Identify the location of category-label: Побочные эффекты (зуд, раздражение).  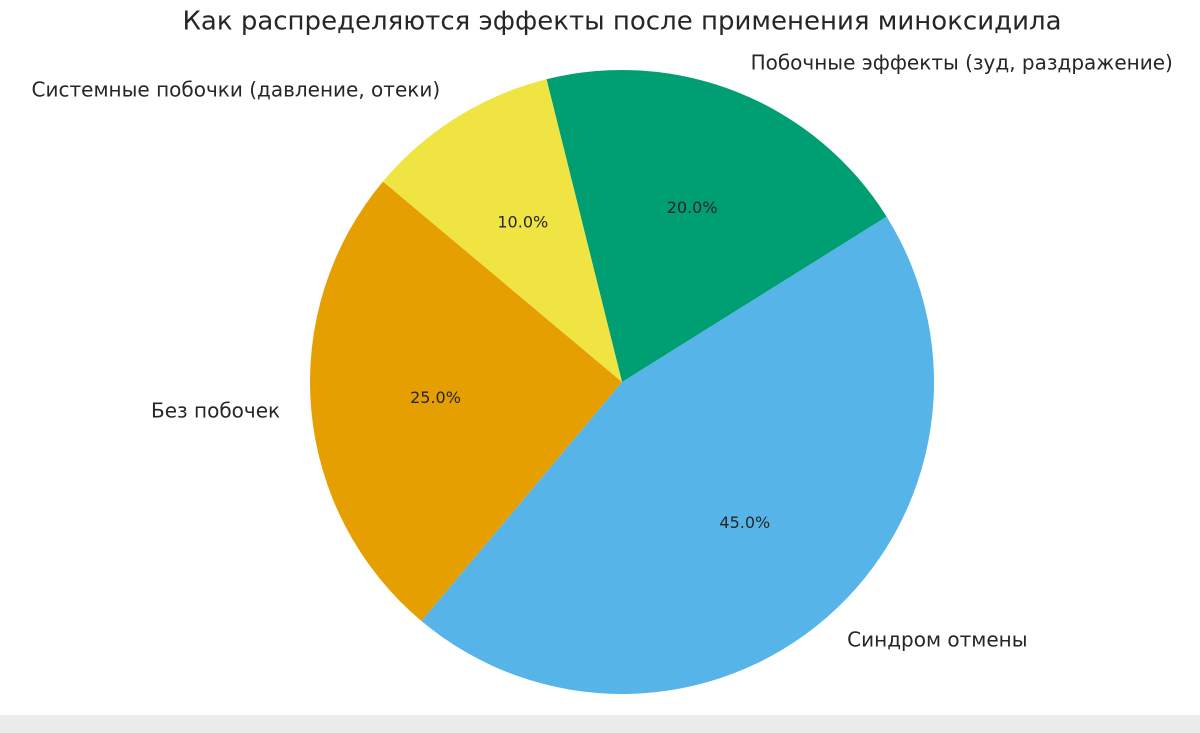
(962, 62).